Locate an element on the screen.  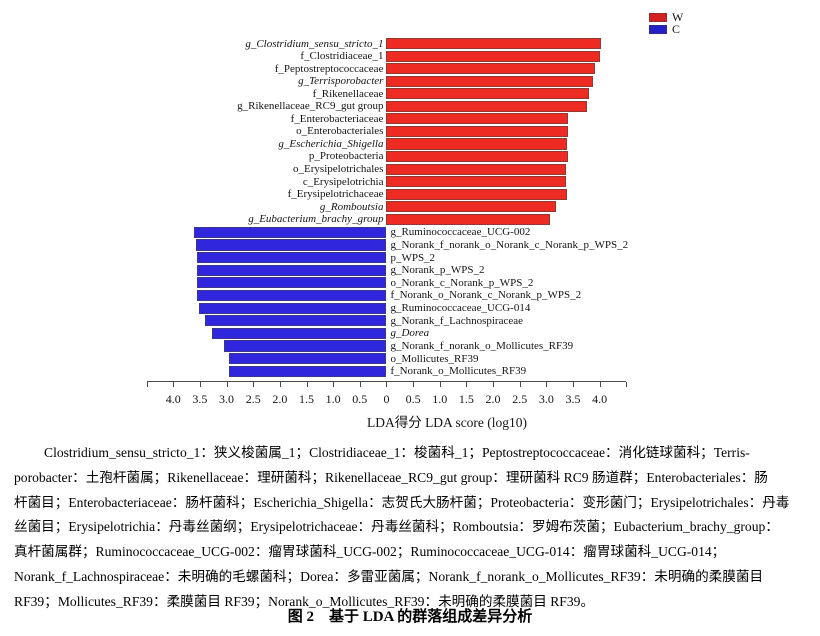
bar-f_Erysipelotrichaceae is located at coordinates (476, 194).